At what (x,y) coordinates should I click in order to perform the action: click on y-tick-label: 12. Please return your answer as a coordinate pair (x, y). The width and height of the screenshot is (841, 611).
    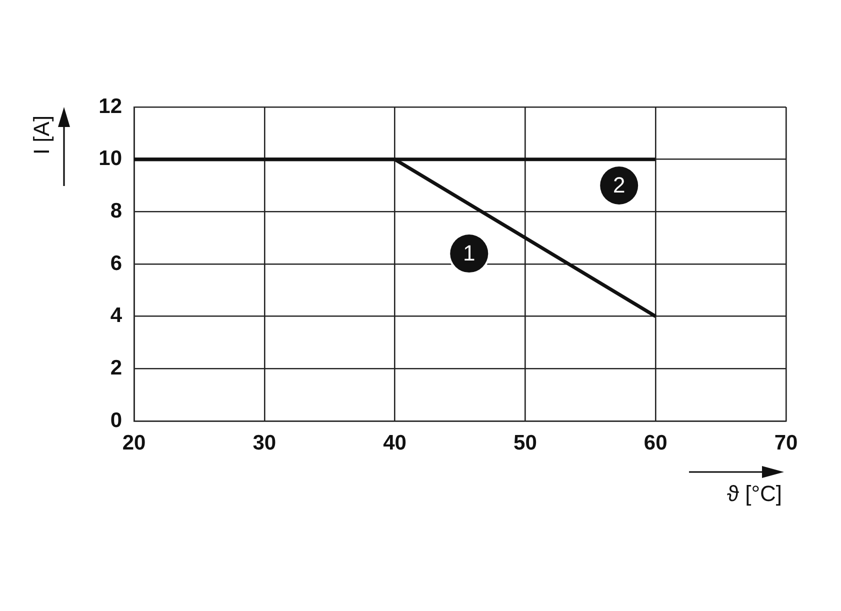
    Looking at the image, I should click on (110, 106).